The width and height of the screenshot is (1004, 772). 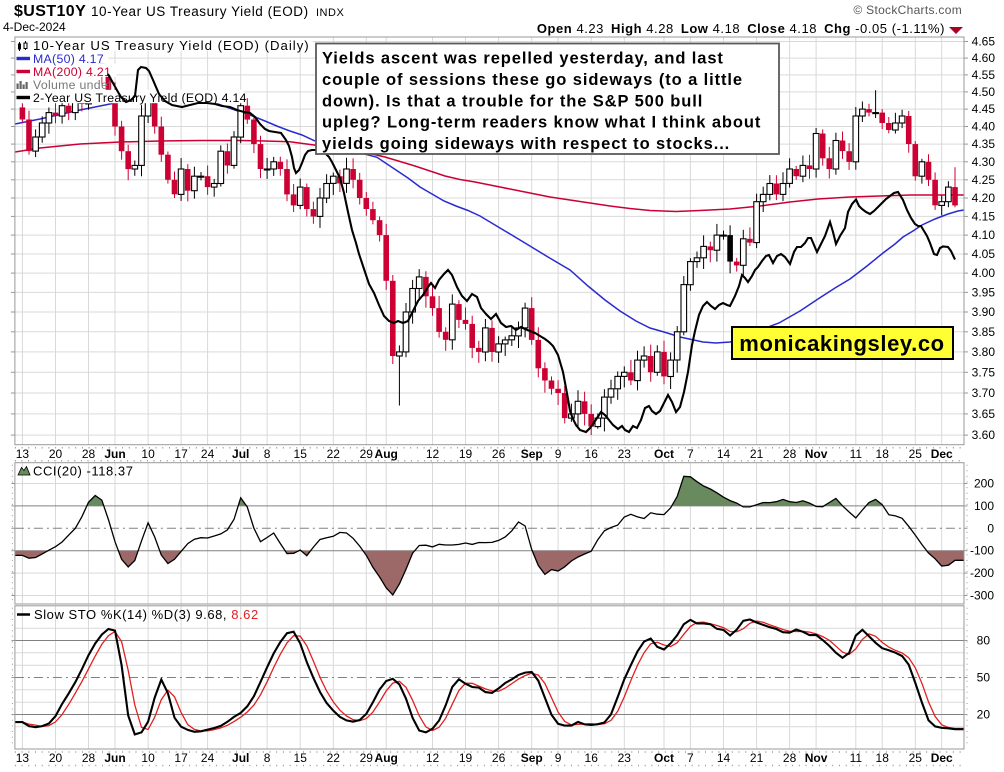 What do you see at coordinates (330, 13) in the screenshot?
I see `svg-text: INDX` at bounding box center [330, 13].